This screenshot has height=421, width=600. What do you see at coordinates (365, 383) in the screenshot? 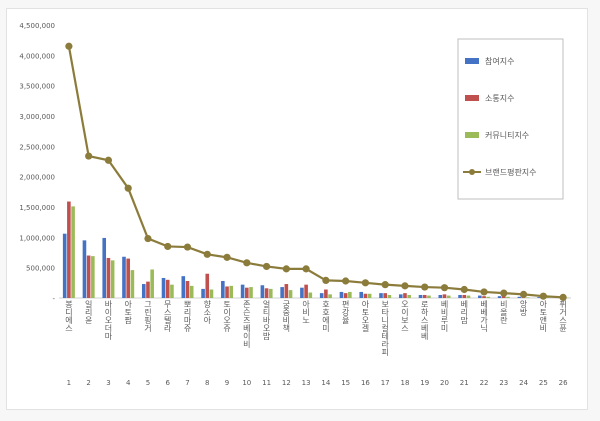
I see `rank-label: 16` at bounding box center [365, 383].